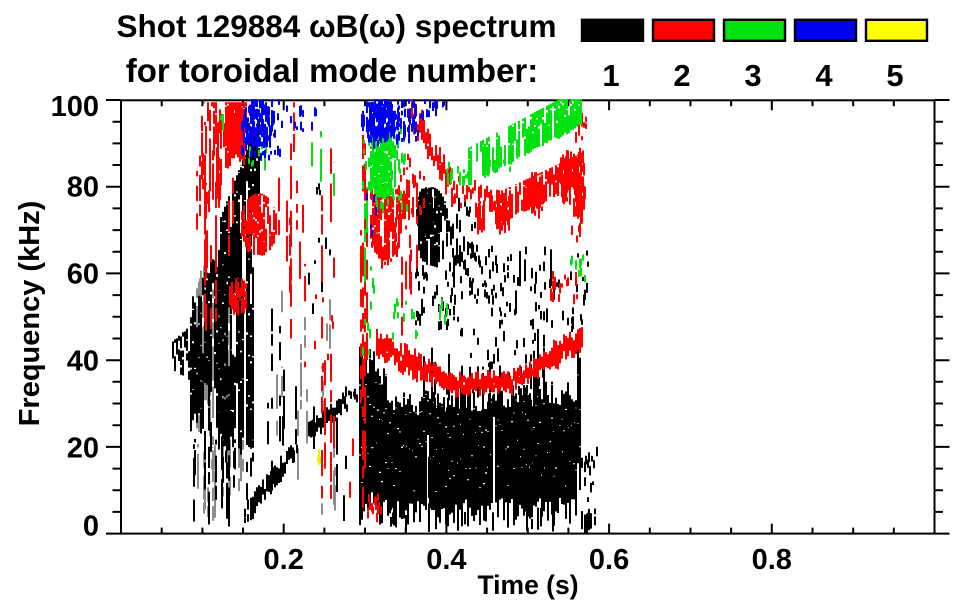 This screenshot has width=963, height=615. I want to click on svg-text: 0.8, so click(772, 560).